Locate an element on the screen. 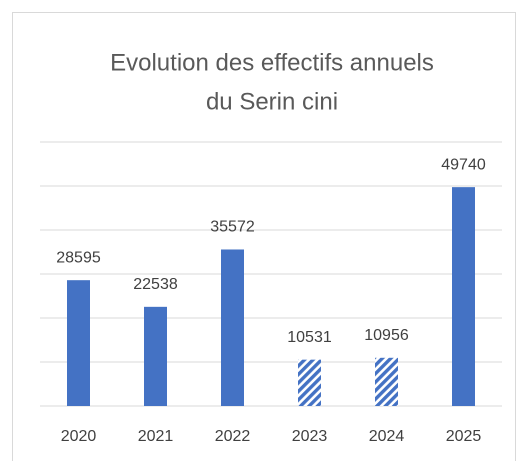  x-tick-label: 2025 is located at coordinates (464, 436).